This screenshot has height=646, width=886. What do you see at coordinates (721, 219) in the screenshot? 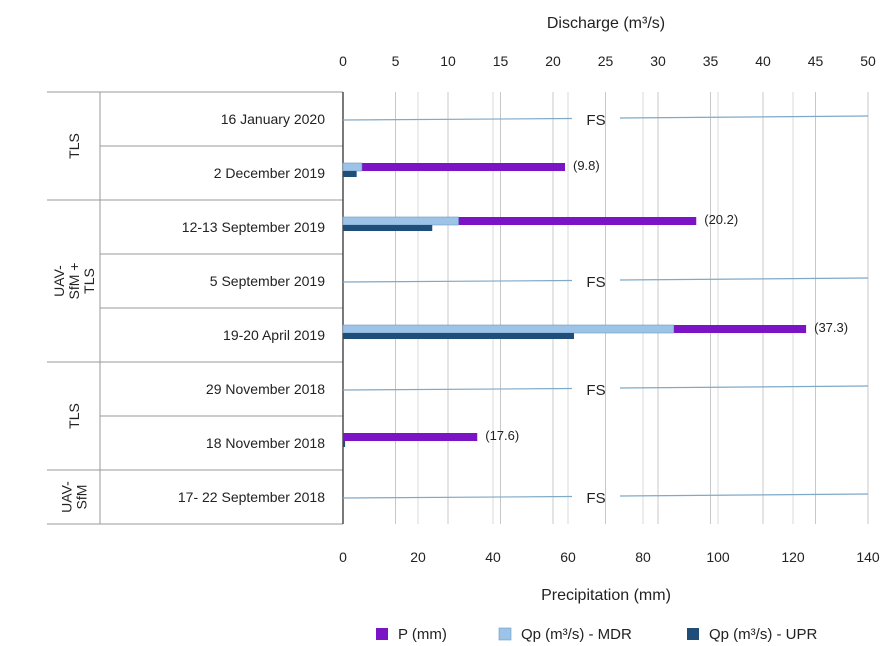
I see `data-label: (20.2)` at bounding box center [721, 219].